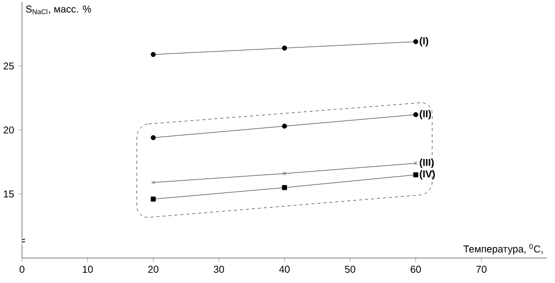 Image resolution: width=555 pixels, height=283 pixels. Describe the element at coordinates (284, 269) in the screenshot. I see `x-tick-label: 40` at that location.